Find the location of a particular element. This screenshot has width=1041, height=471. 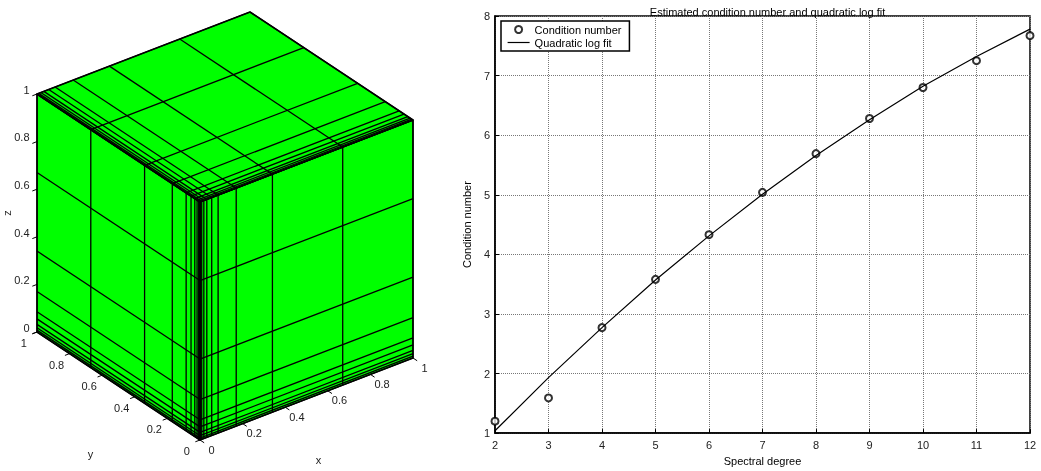

y-tick-label: 7 is located at coordinates (486, 75).